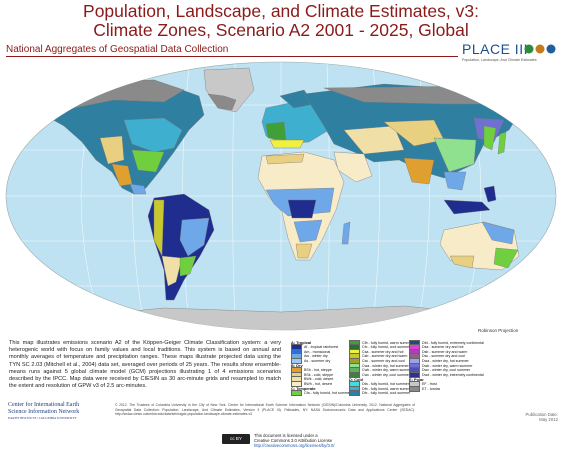 This screenshot has width=562, height=450. I want to click on legend-heading: B: Dry, so click(297, 365).